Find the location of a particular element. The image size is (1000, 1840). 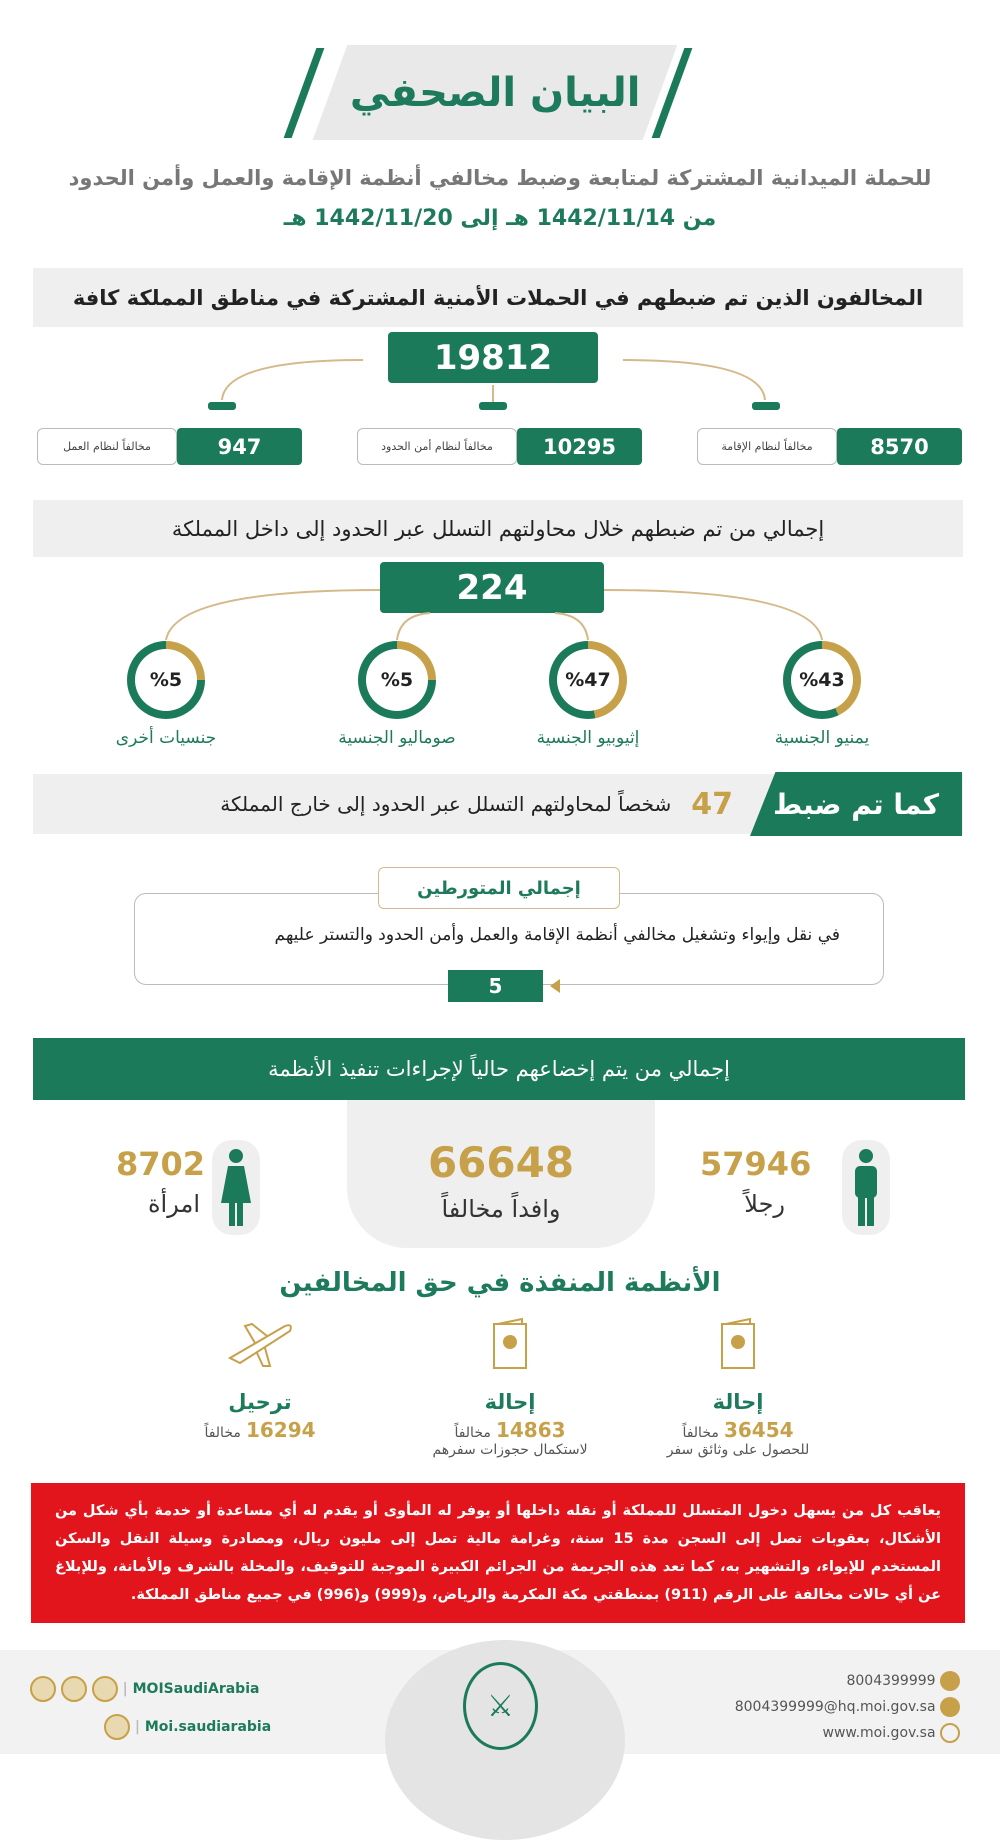

section1-total: 19812 is located at coordinates (493, 357).